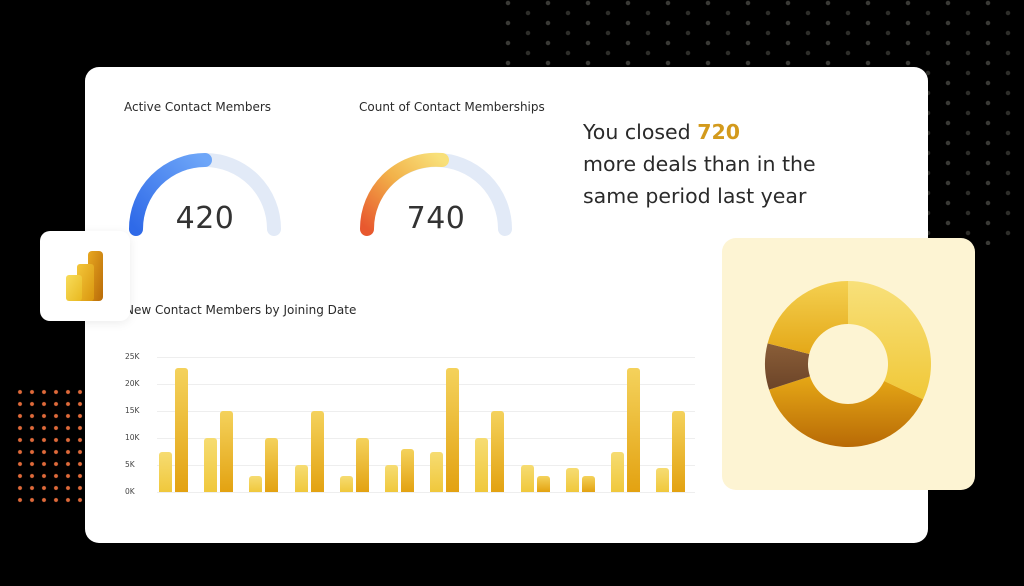 This screenshot has width=1024, height=586. I want to click on gauge-arc-blue, so click(205, 194).